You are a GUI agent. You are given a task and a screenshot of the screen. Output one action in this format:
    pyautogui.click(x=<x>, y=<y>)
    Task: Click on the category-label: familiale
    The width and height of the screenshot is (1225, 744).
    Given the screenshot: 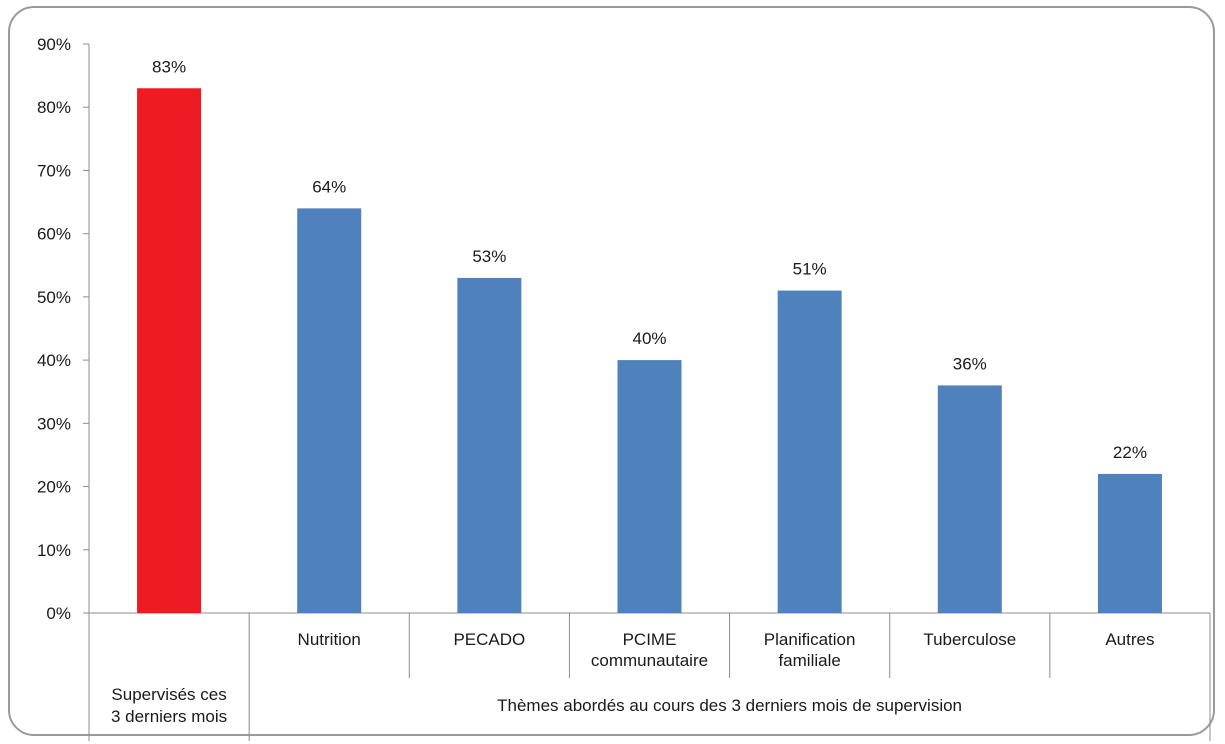 What is the action you would take?
    pyautogui.click(x=809, y=660)
    